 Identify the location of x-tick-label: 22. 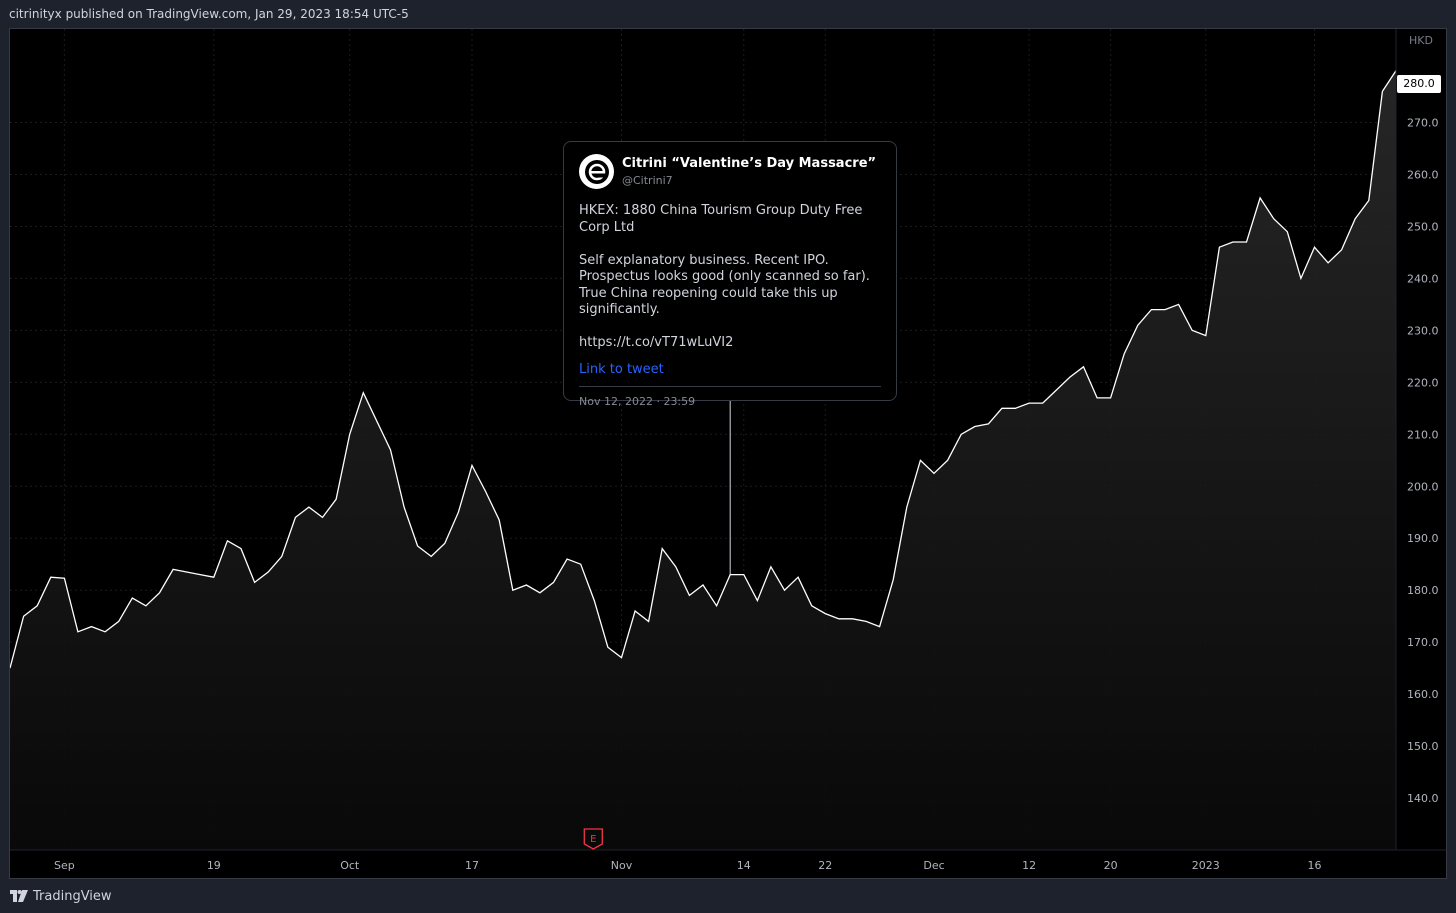
(825, 865).